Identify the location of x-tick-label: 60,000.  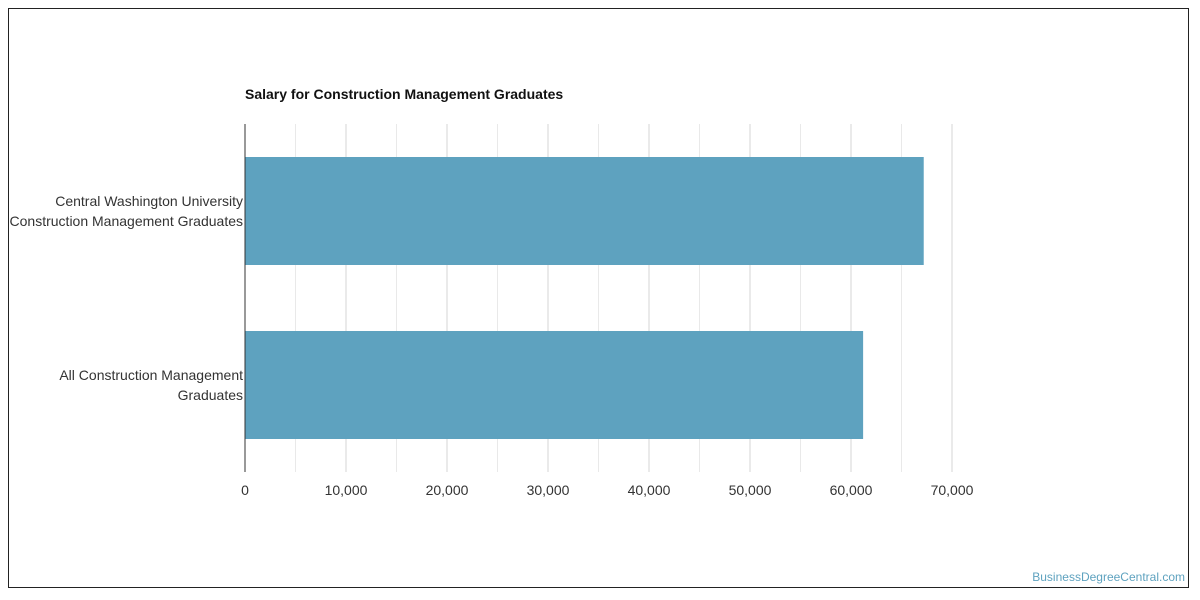
(851, 490).